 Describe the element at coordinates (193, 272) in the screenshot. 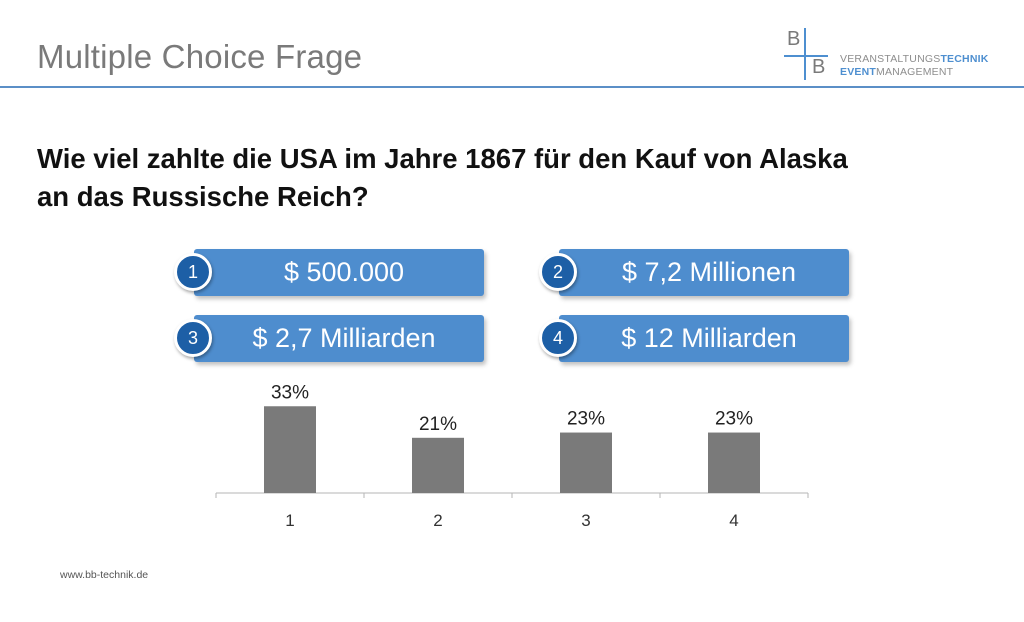

I see `answer-number-badge: 1` at that location.